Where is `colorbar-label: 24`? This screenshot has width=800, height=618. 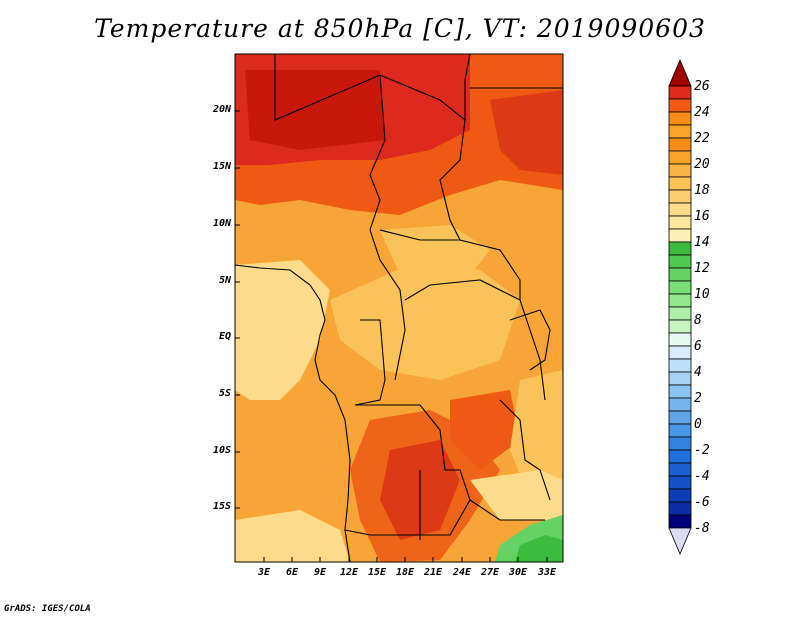 colorbar-label: 24 is located at coordinates (702, 112).